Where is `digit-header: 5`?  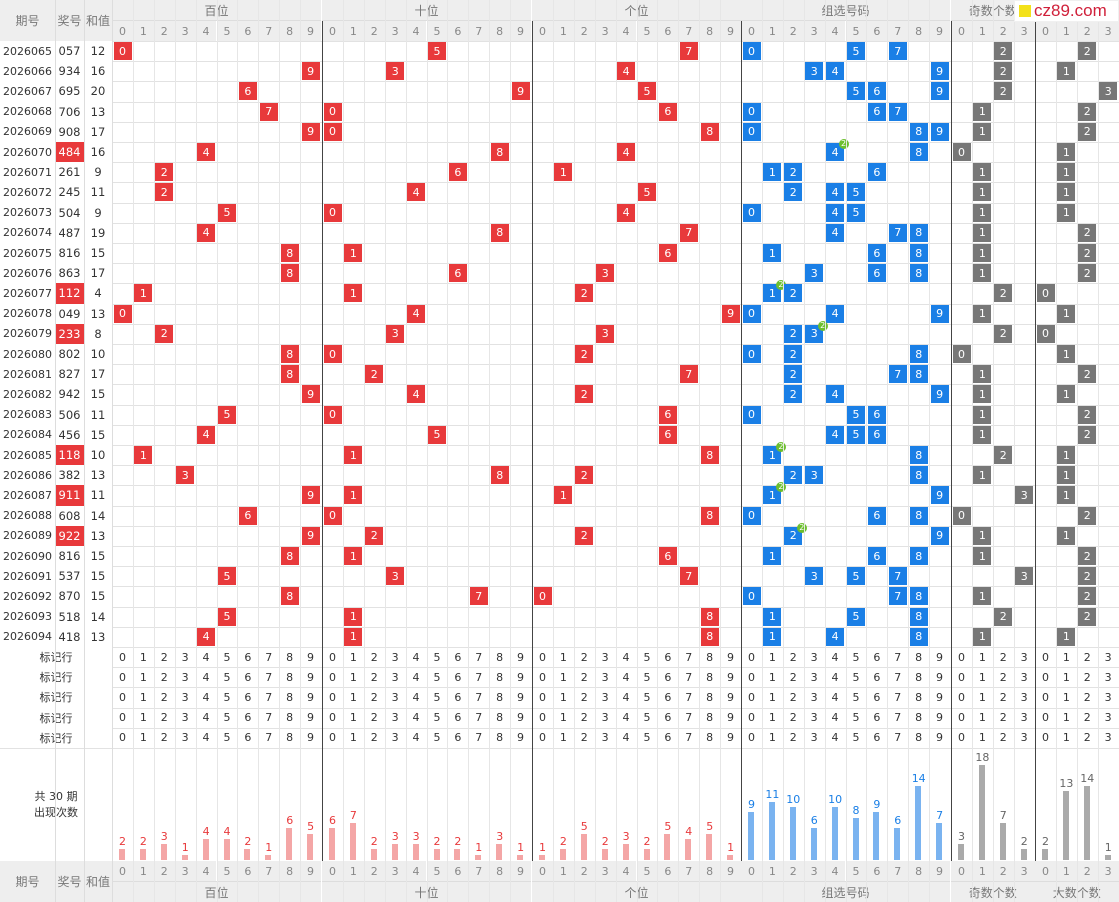
digit-header: 5 is located at coordinates (856, 31).